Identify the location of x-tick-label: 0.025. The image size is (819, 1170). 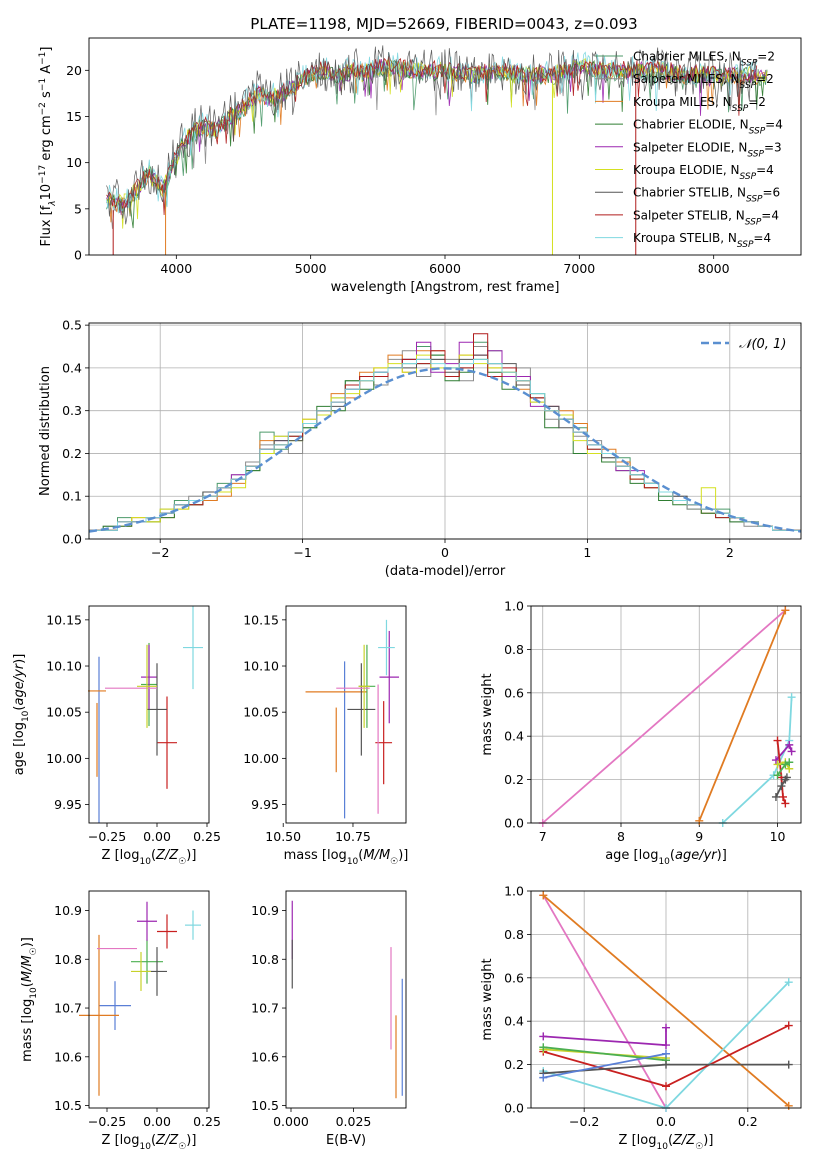
(354, 1121).